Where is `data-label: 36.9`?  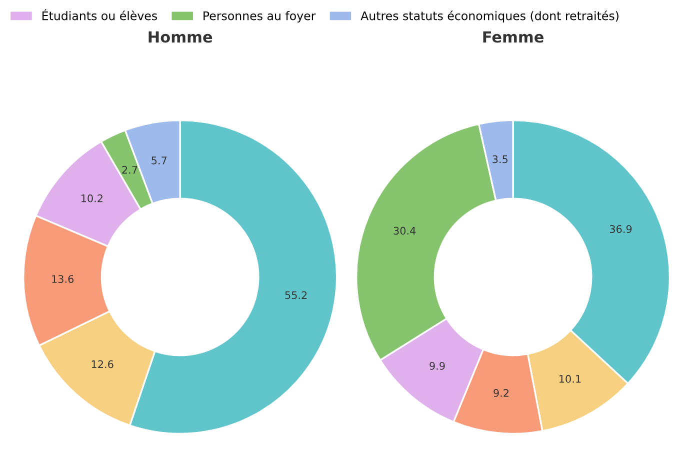
data-label: 36.9 is located at coordinates (621, 229).